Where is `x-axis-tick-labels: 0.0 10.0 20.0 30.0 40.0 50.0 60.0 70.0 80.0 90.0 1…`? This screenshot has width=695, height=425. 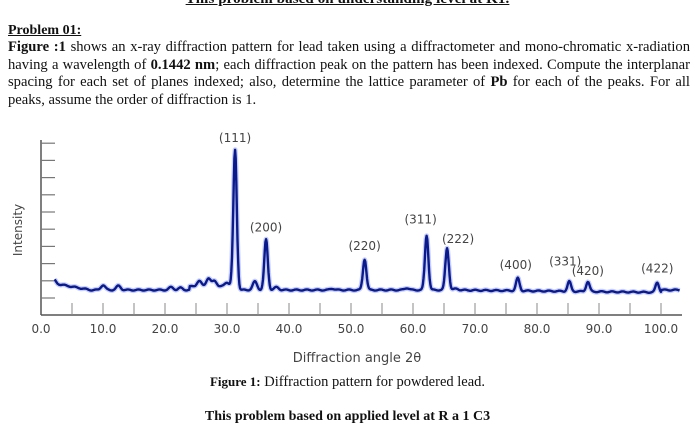 x-axis-tick-labels: 0.0 10.0 20.0 30.0 40.0 50.0 60.0 70.0 80.0 90.0 1… is located at coordinates (354, 329).